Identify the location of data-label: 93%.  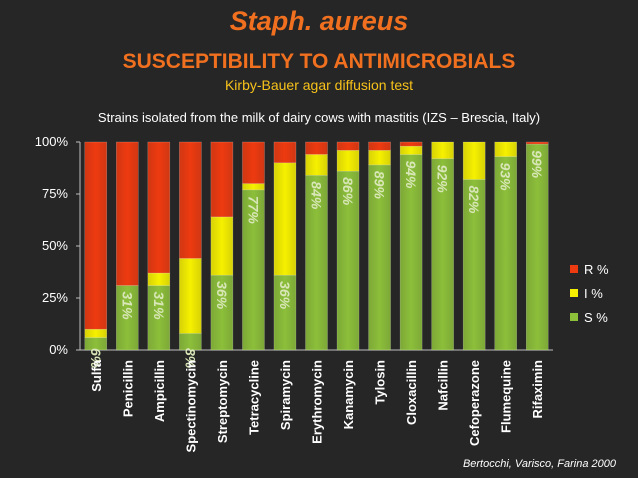
(506, 177).